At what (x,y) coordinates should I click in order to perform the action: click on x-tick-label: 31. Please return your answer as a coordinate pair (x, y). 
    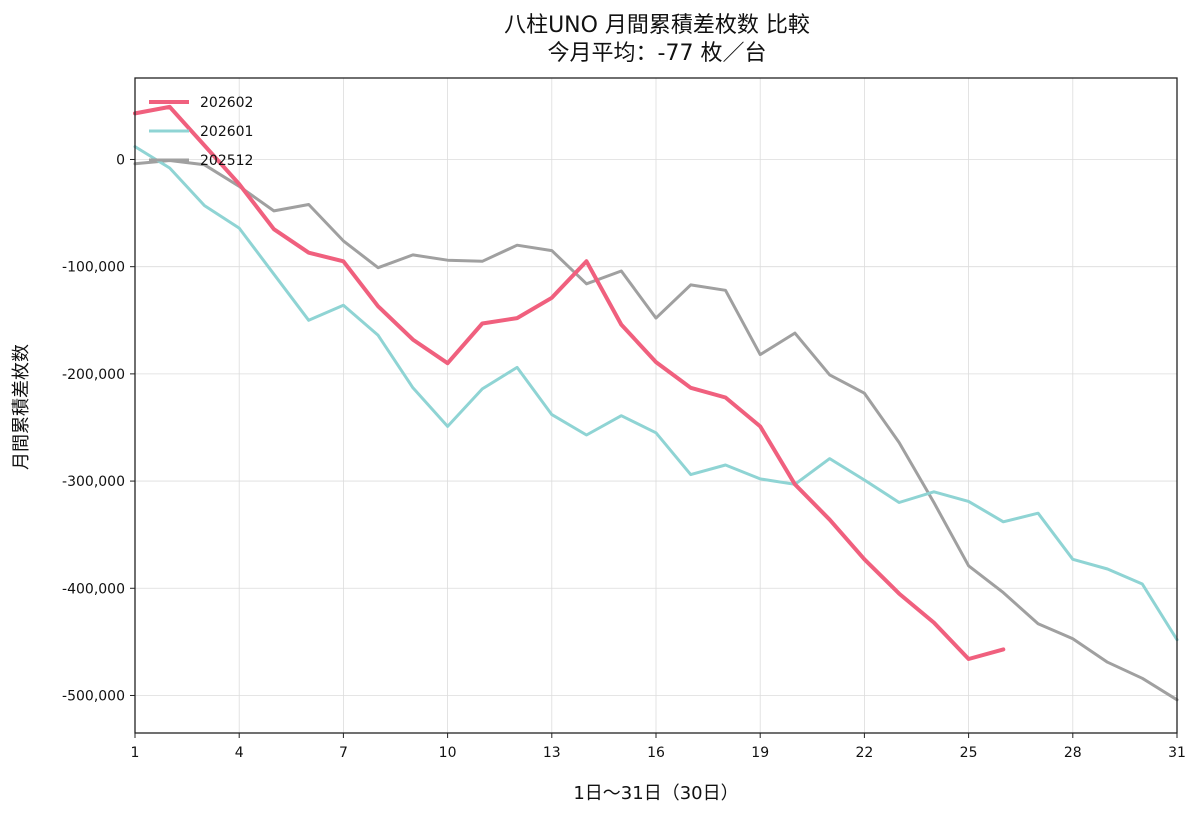
    Looking at the image, I should click on (1177, 753).